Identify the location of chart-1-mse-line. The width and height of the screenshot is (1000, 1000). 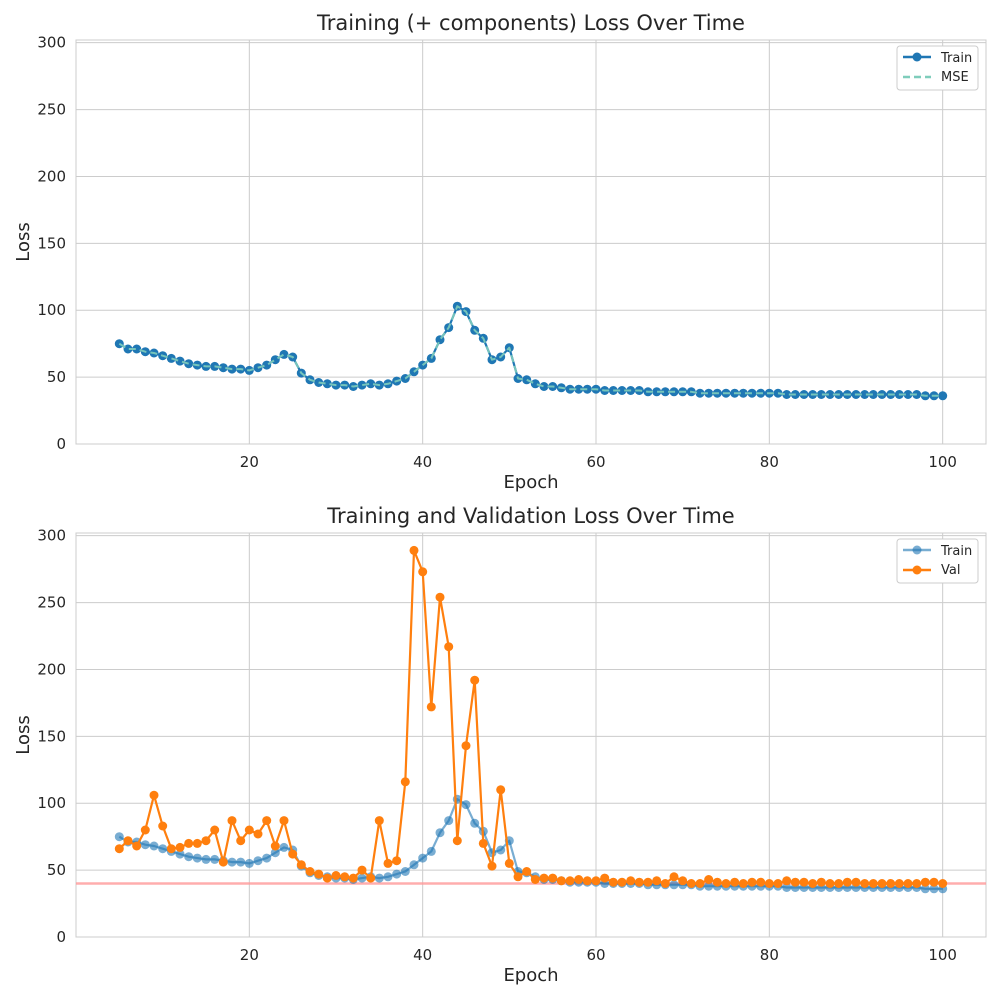
(530, 351).